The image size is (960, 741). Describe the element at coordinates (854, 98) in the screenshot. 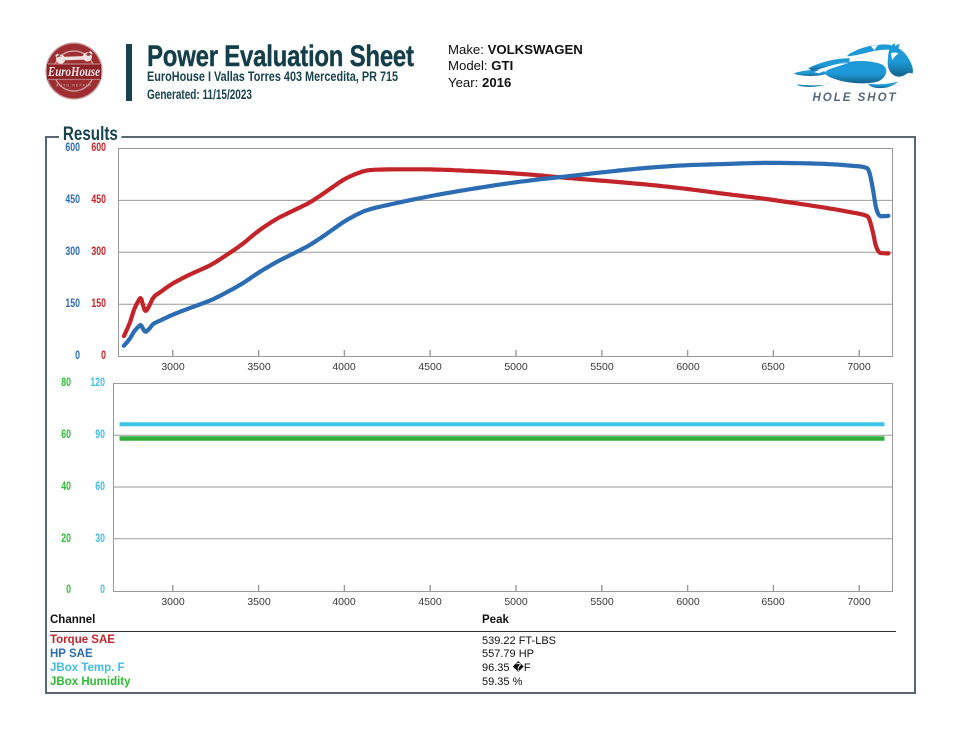

I see `svg-text: HOLE SHOT` at that location.